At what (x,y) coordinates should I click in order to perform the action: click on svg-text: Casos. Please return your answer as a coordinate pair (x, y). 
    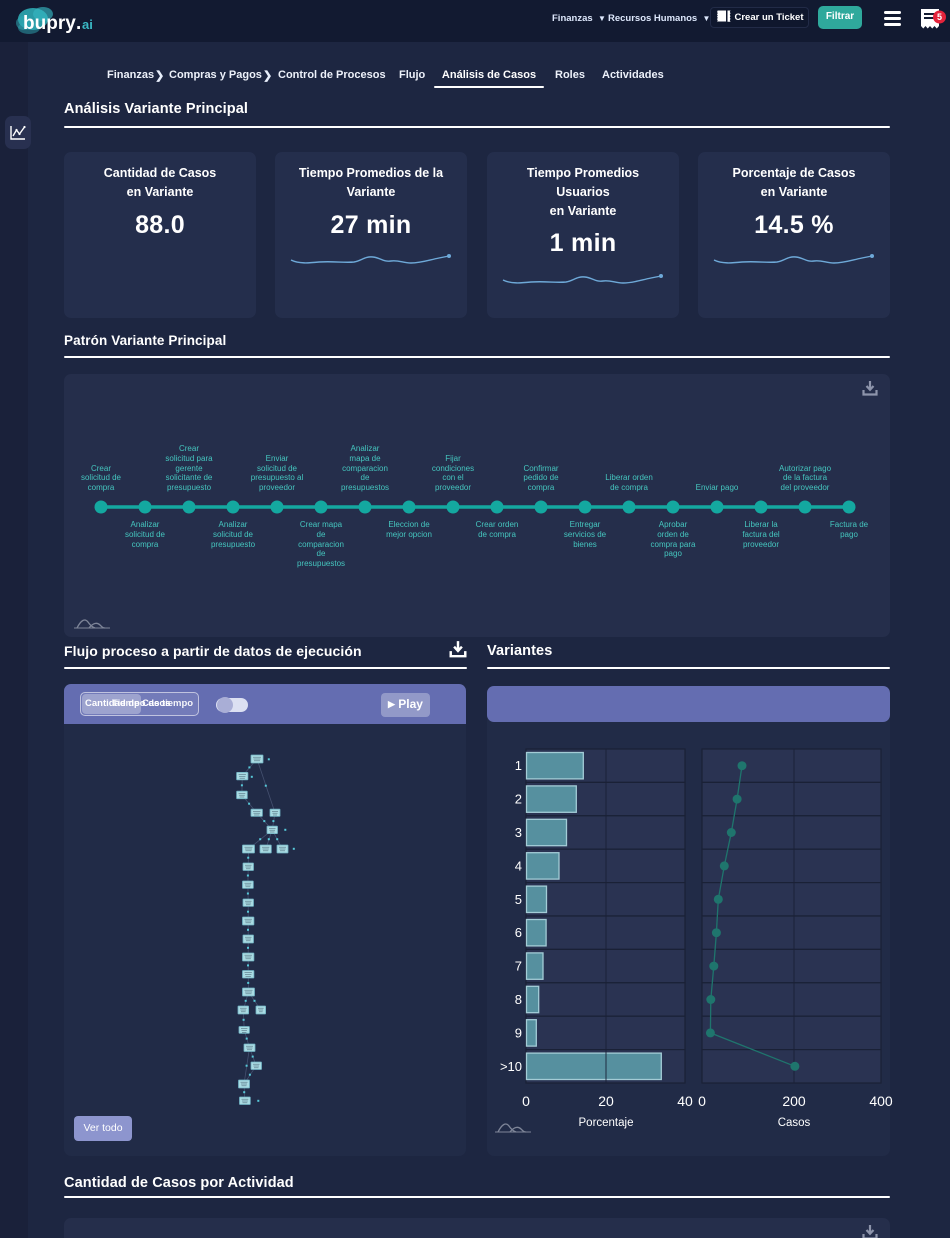
    Looking at the image, I should click on (794, 1123).